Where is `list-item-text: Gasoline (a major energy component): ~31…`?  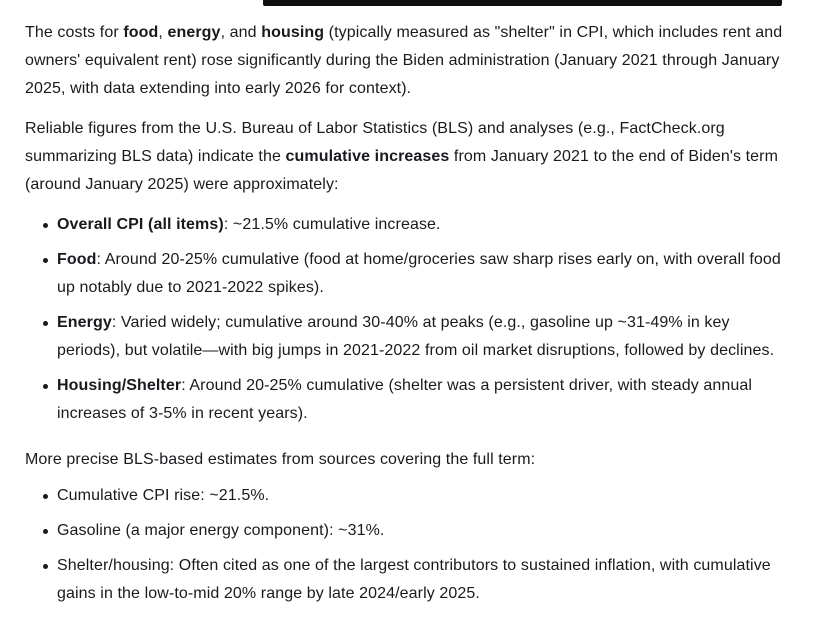
list-item-text: Gasoline (a major energy component): ~31… is located at coordinates (221, 530).